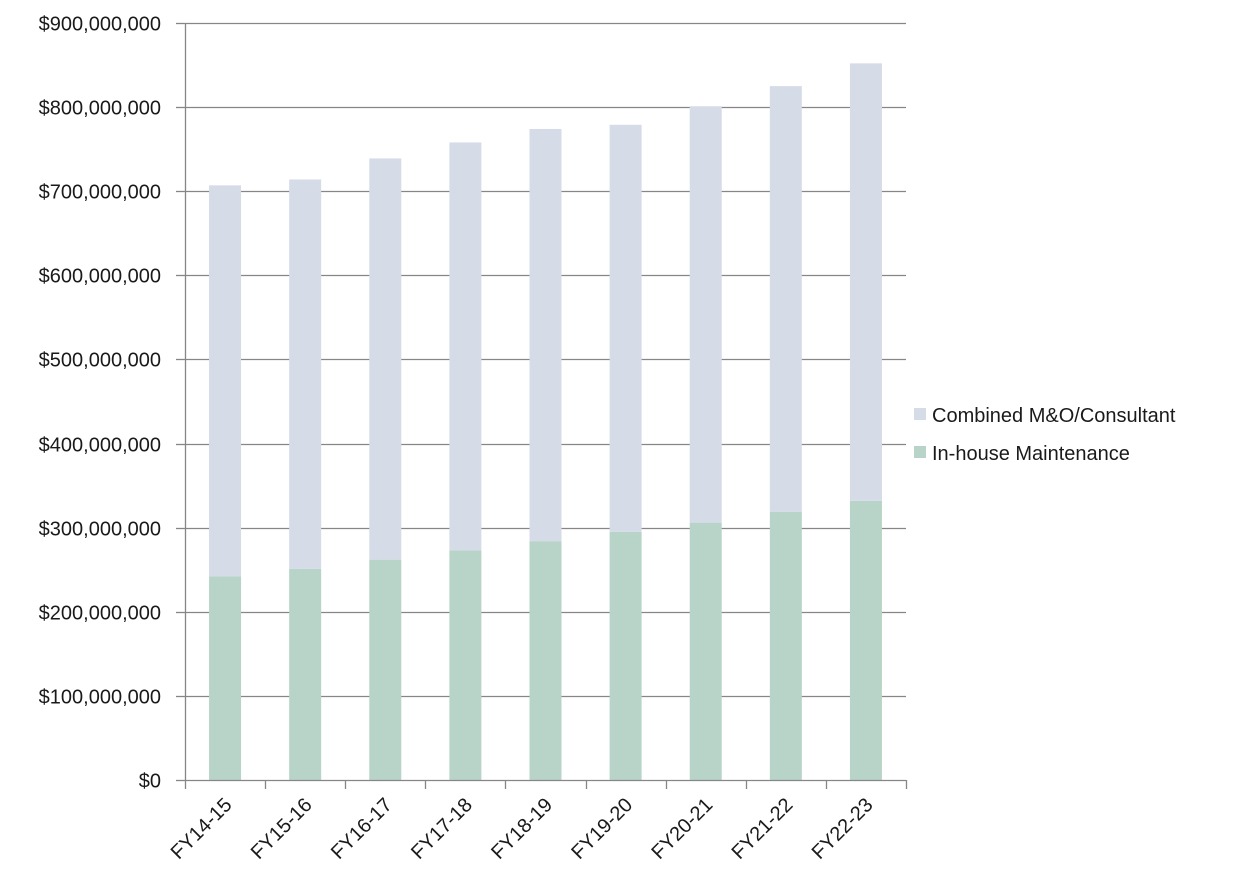 The width and height of the screenshot is (1253, 877). I want to click on y-tick-label: $900,000,000, so click(100, 25).